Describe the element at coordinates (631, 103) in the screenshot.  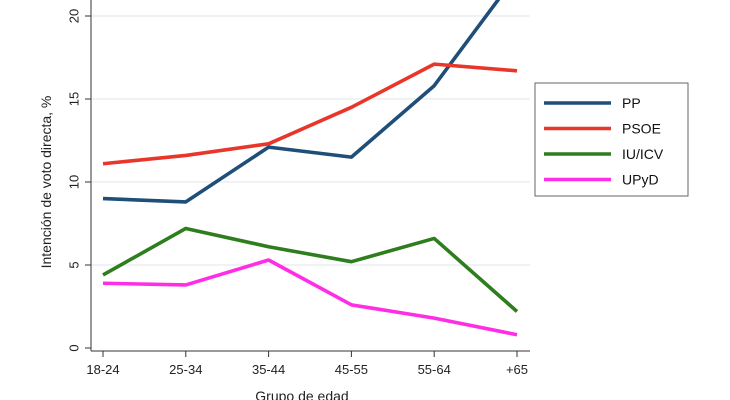
I see `legend-label-pp: PP` at that location.